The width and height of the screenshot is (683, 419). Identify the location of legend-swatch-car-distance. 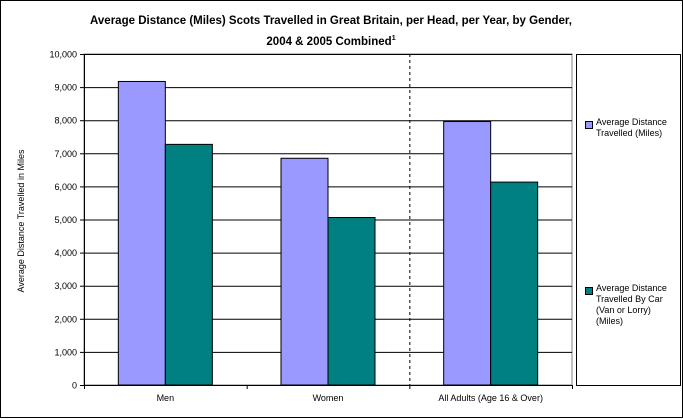
(589, 291).